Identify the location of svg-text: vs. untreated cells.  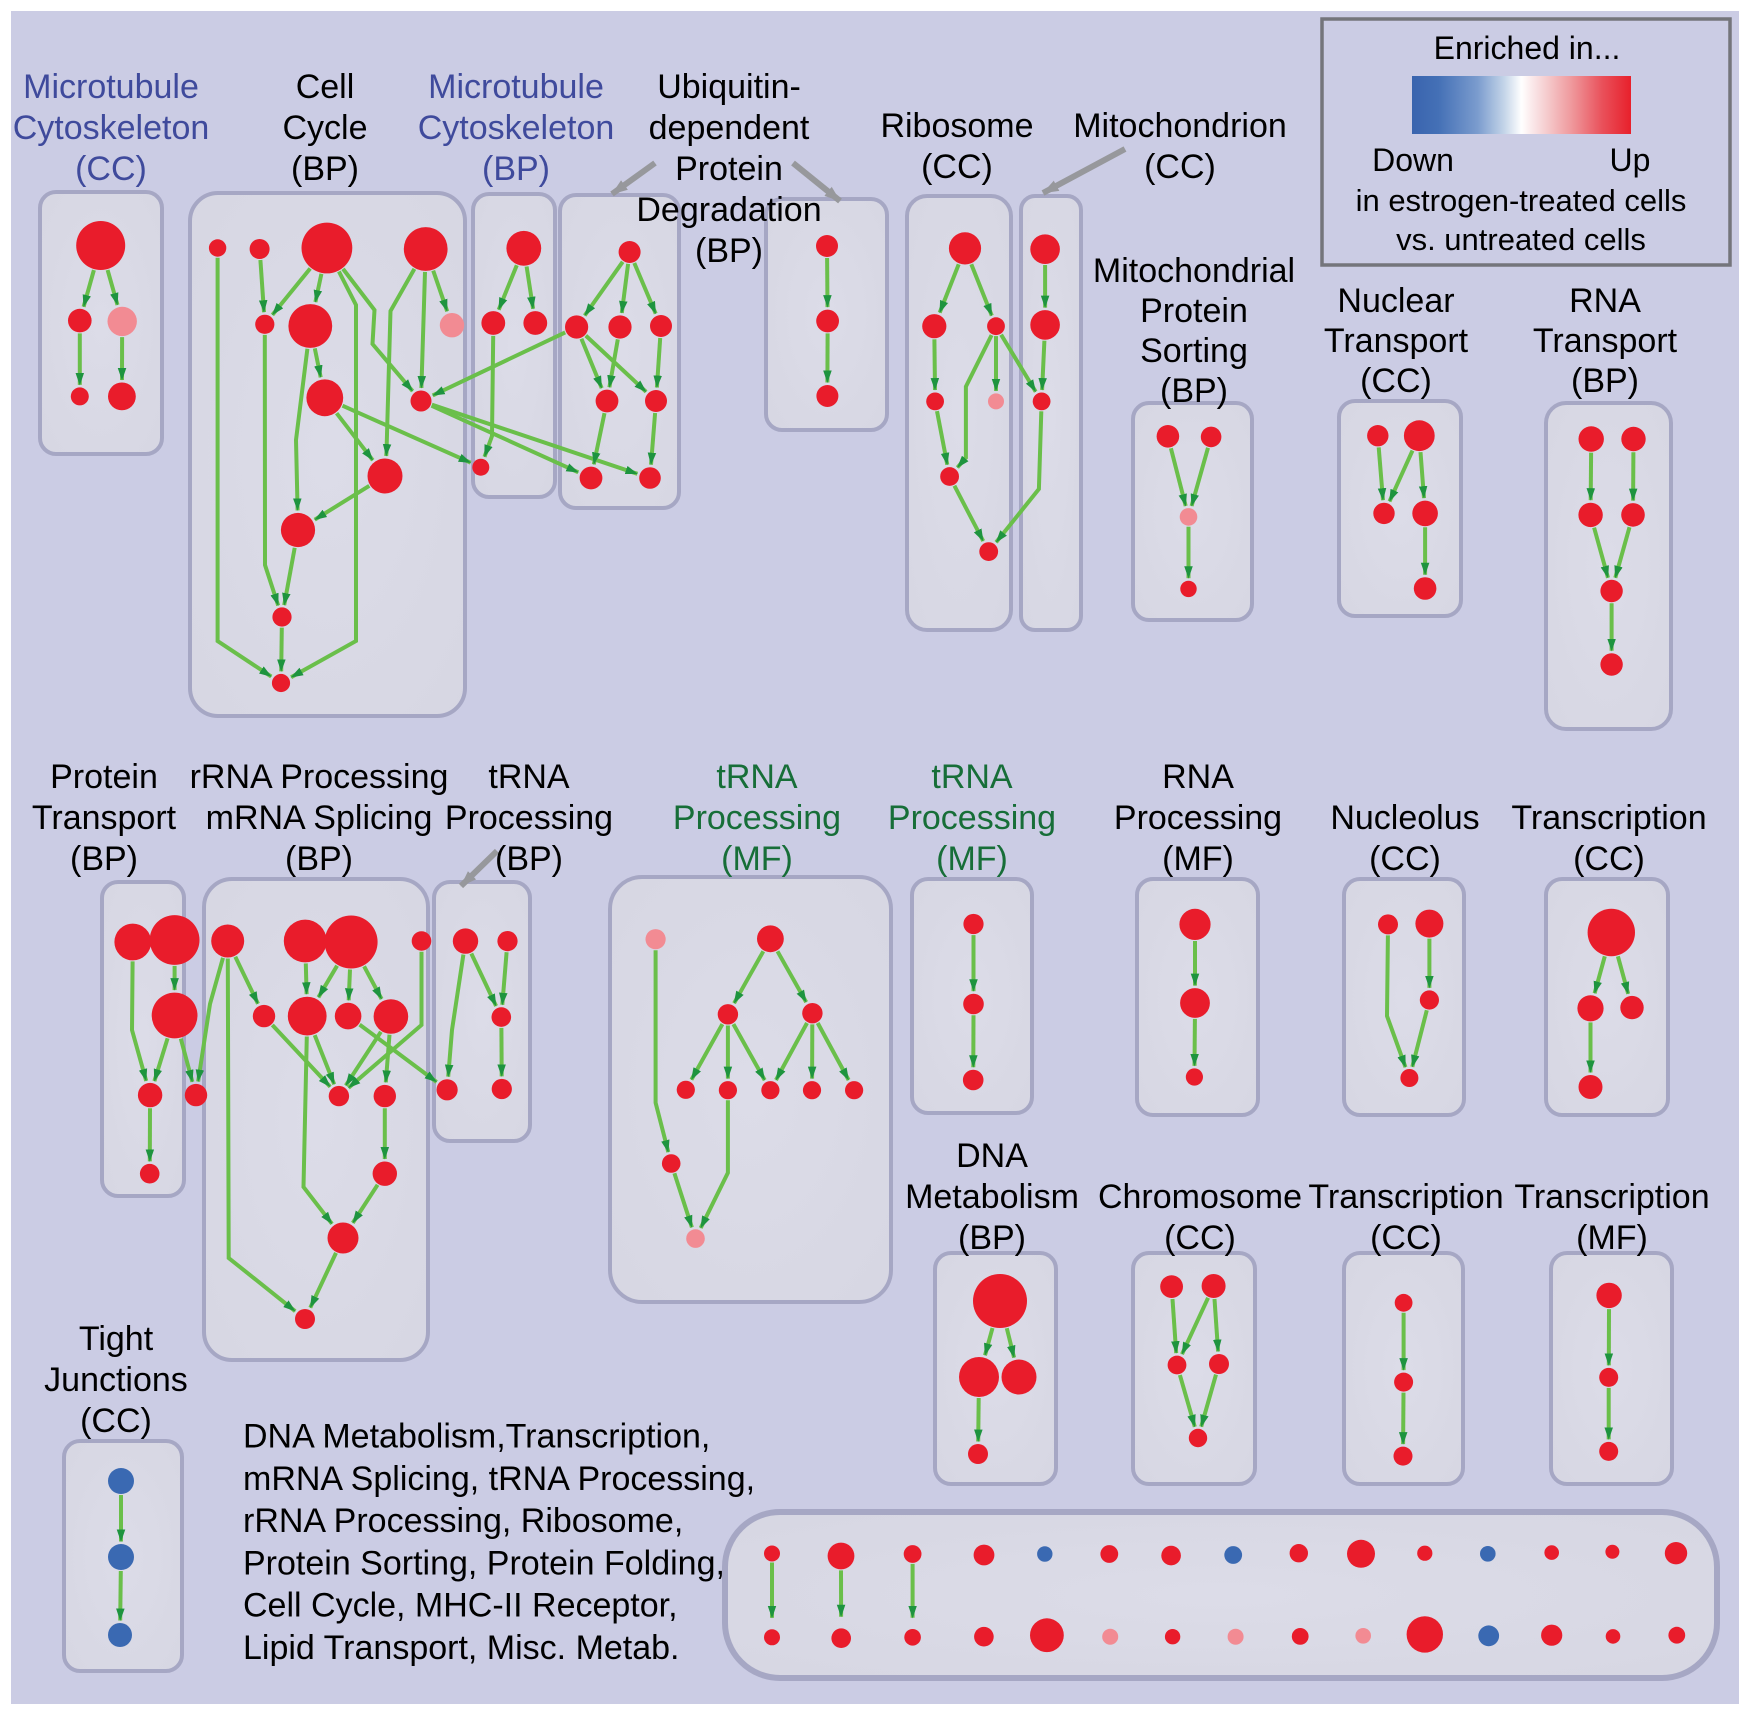
(1521, 239).